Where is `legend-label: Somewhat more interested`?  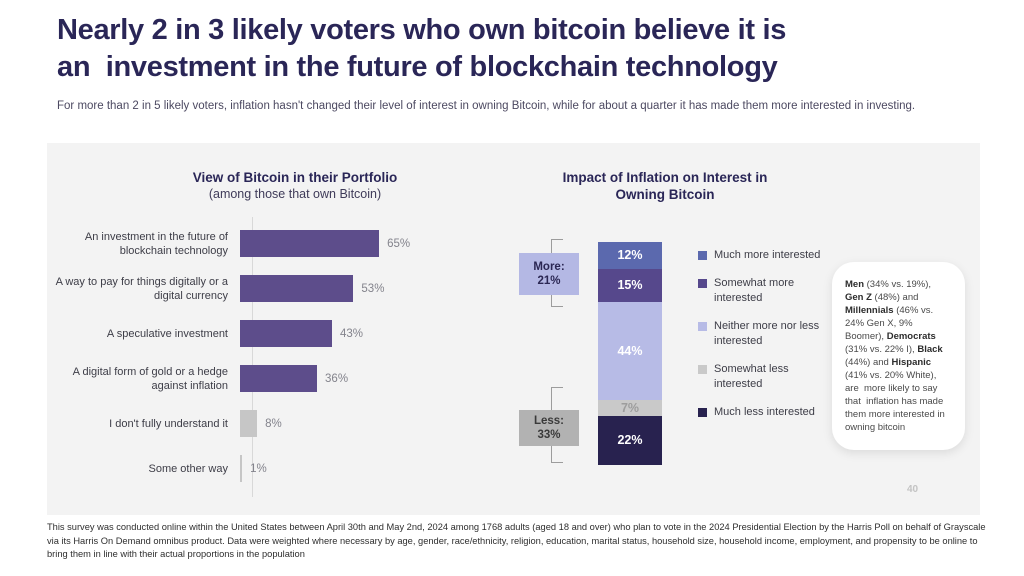 legend-label: Somewhat more interested is located at coordinates (754, 290).